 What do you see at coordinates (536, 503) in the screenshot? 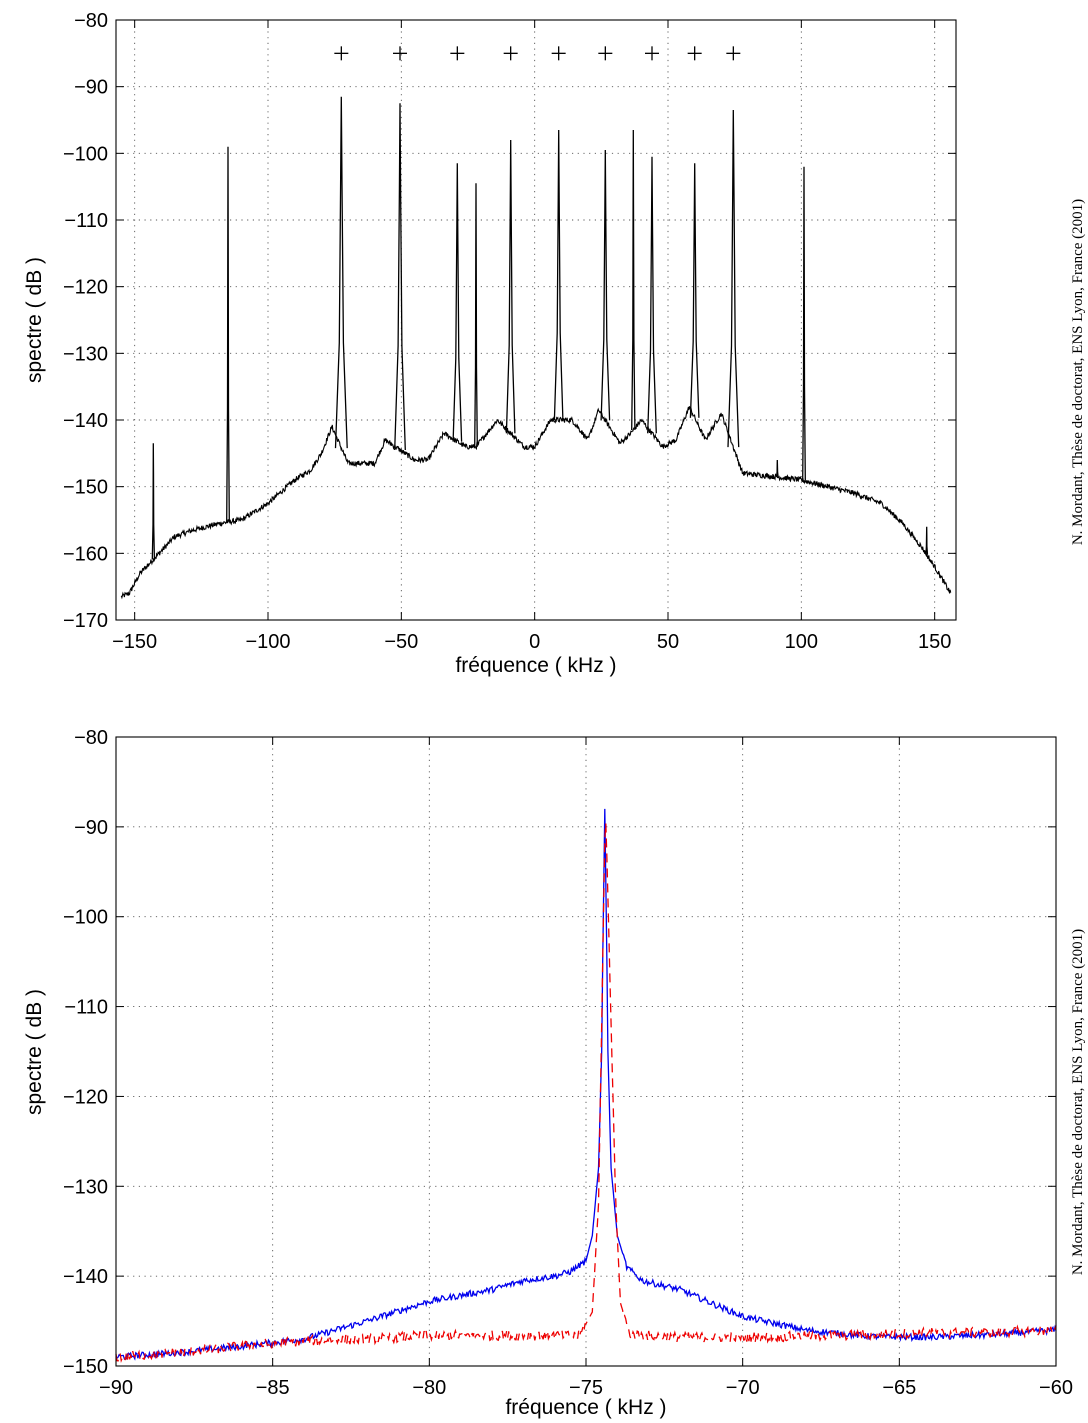
I see `series-line` at bounding box center [536, 503].